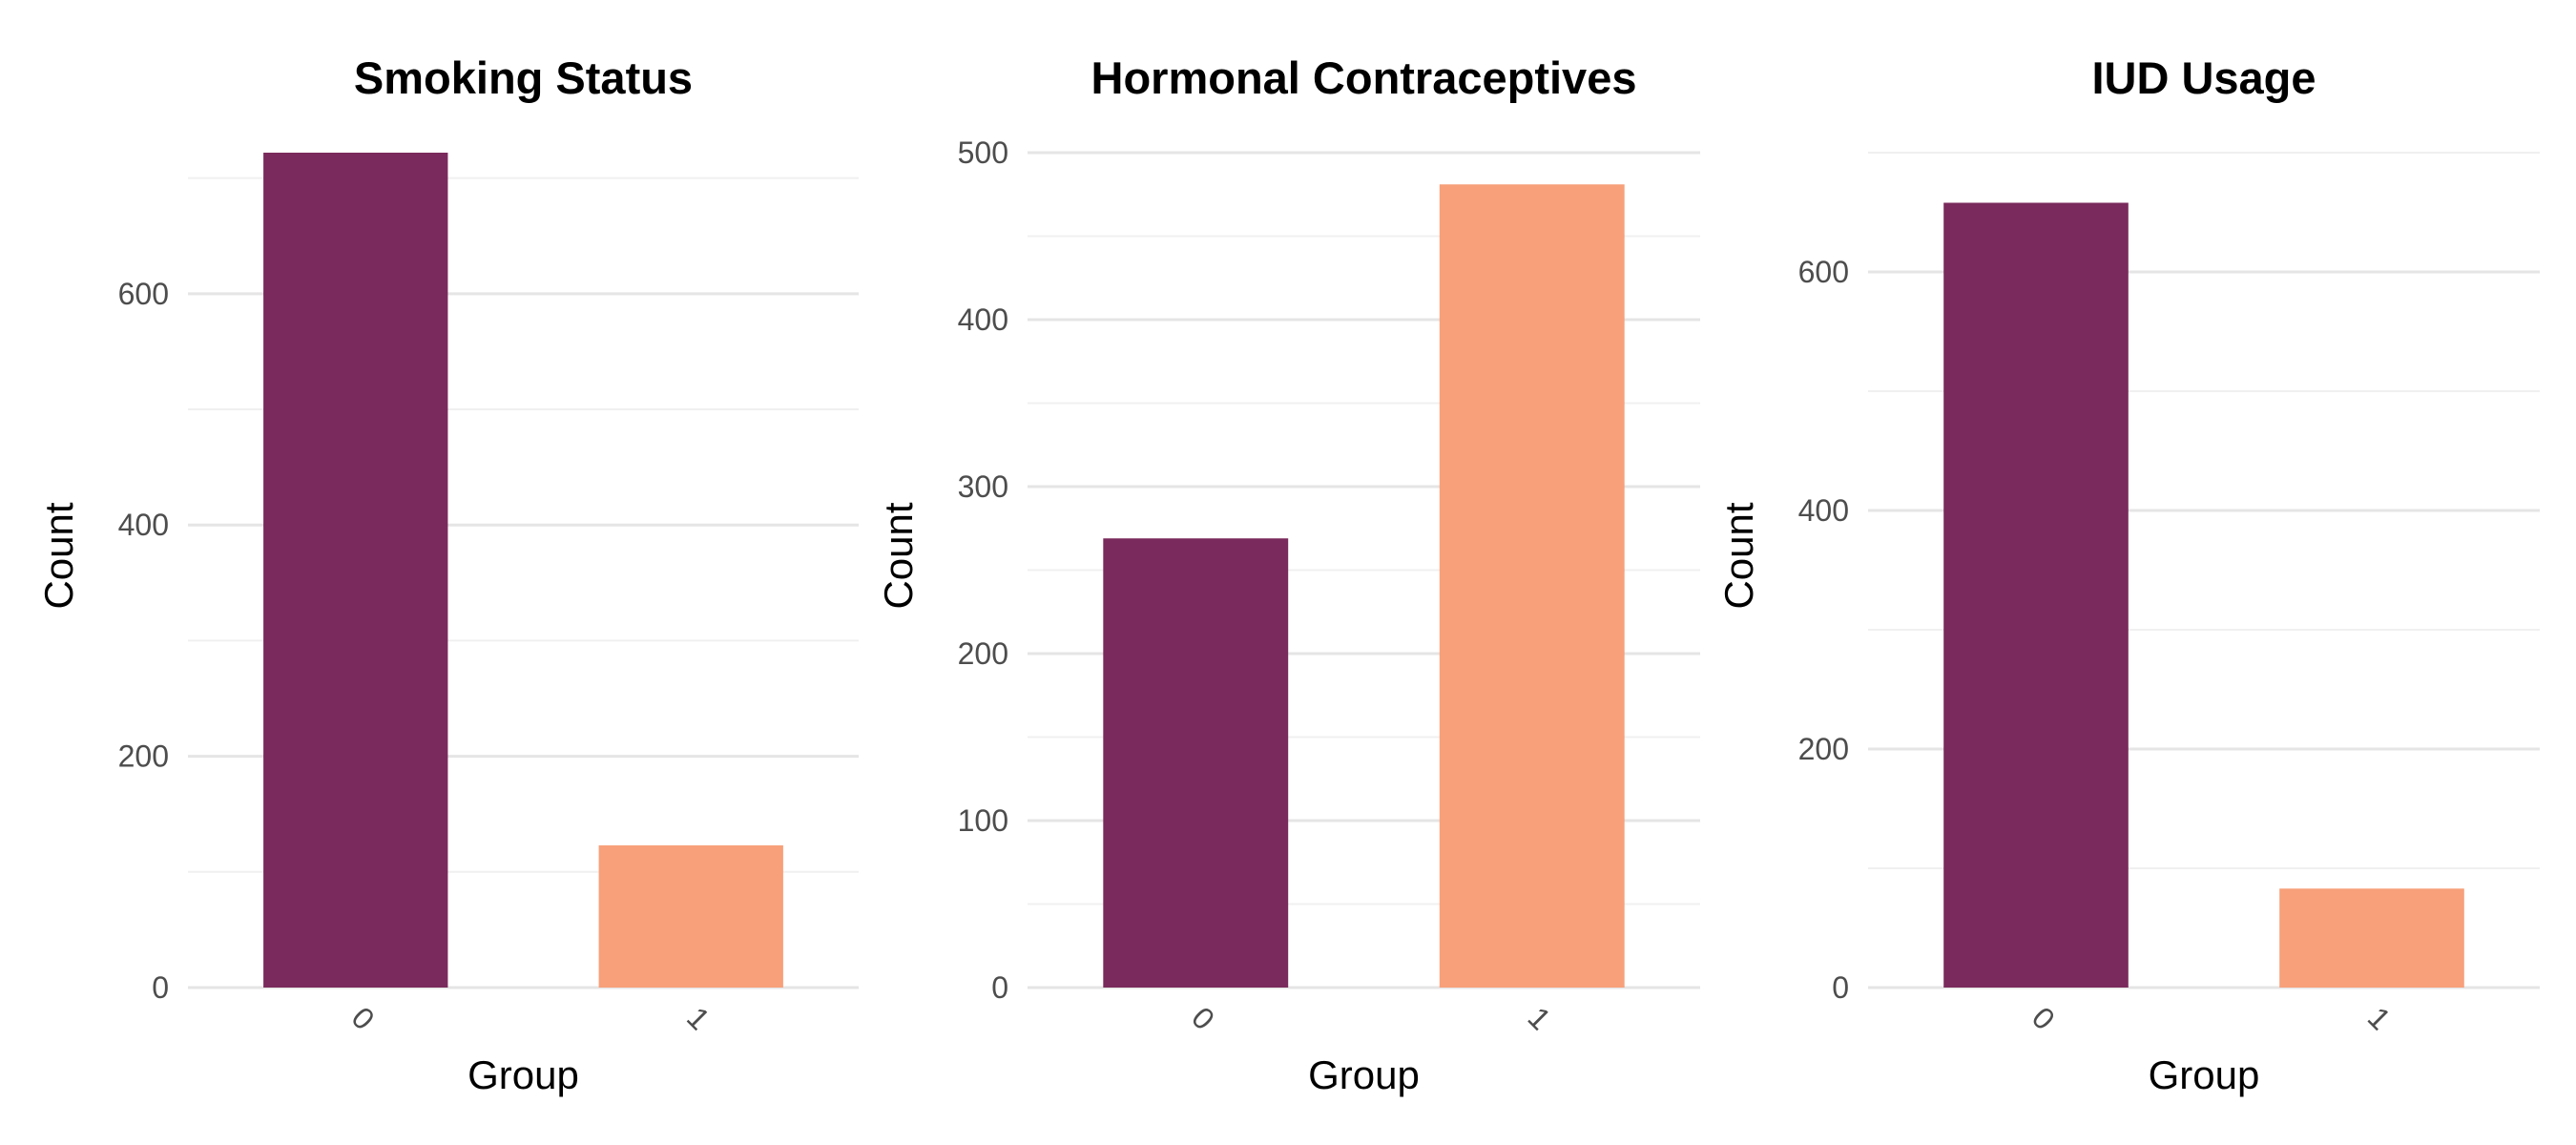 The height and width of the screenshot is (1145, 2576). Describe the element at coordinates (983, 821) in the screenshot. I see `y-tick-label: 100` at that location.